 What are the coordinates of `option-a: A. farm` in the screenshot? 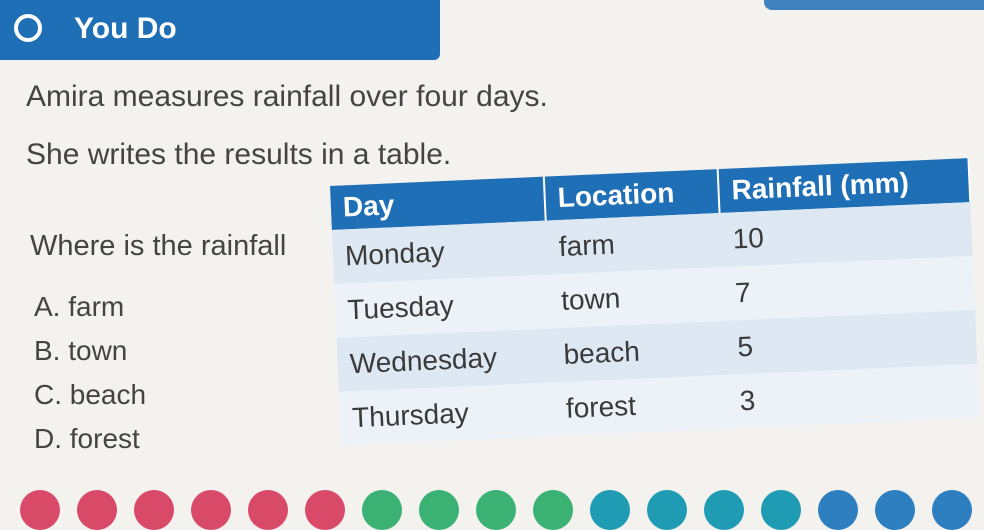 It's located at (79, 306).